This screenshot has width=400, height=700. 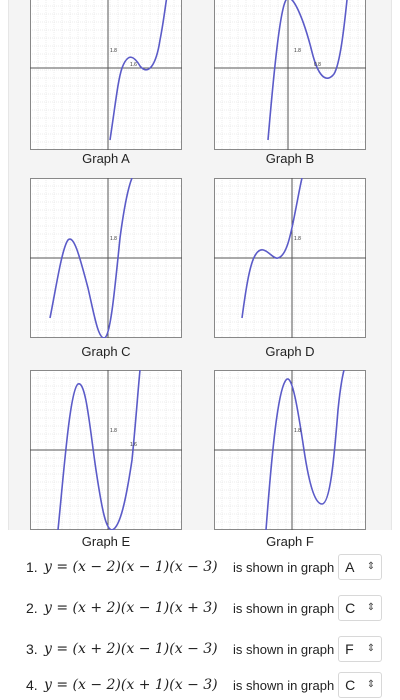 I want to click on question-number: 1., so click(x=32, y=567).